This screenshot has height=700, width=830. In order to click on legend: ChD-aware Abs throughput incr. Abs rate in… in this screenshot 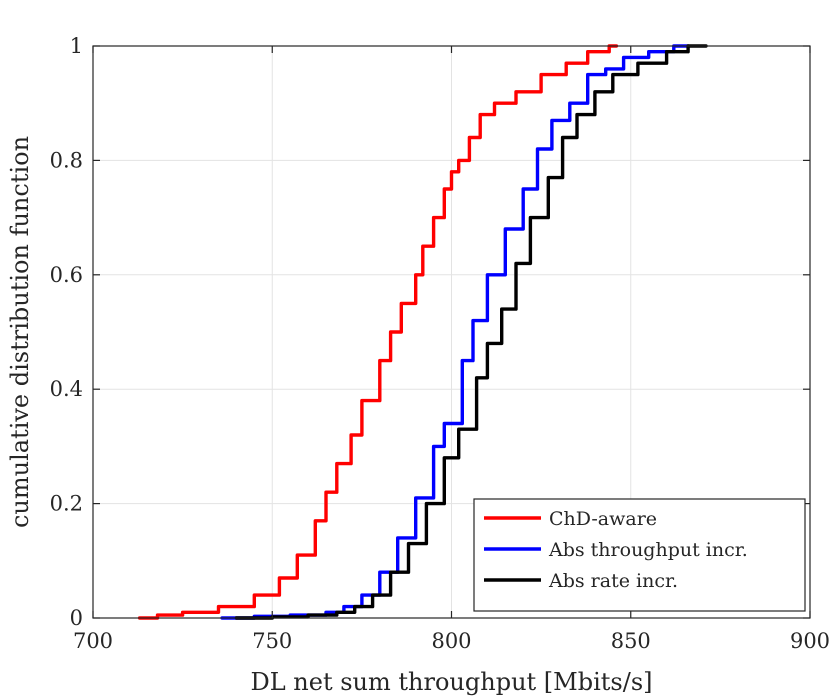, I will do `click(639, 555)`.